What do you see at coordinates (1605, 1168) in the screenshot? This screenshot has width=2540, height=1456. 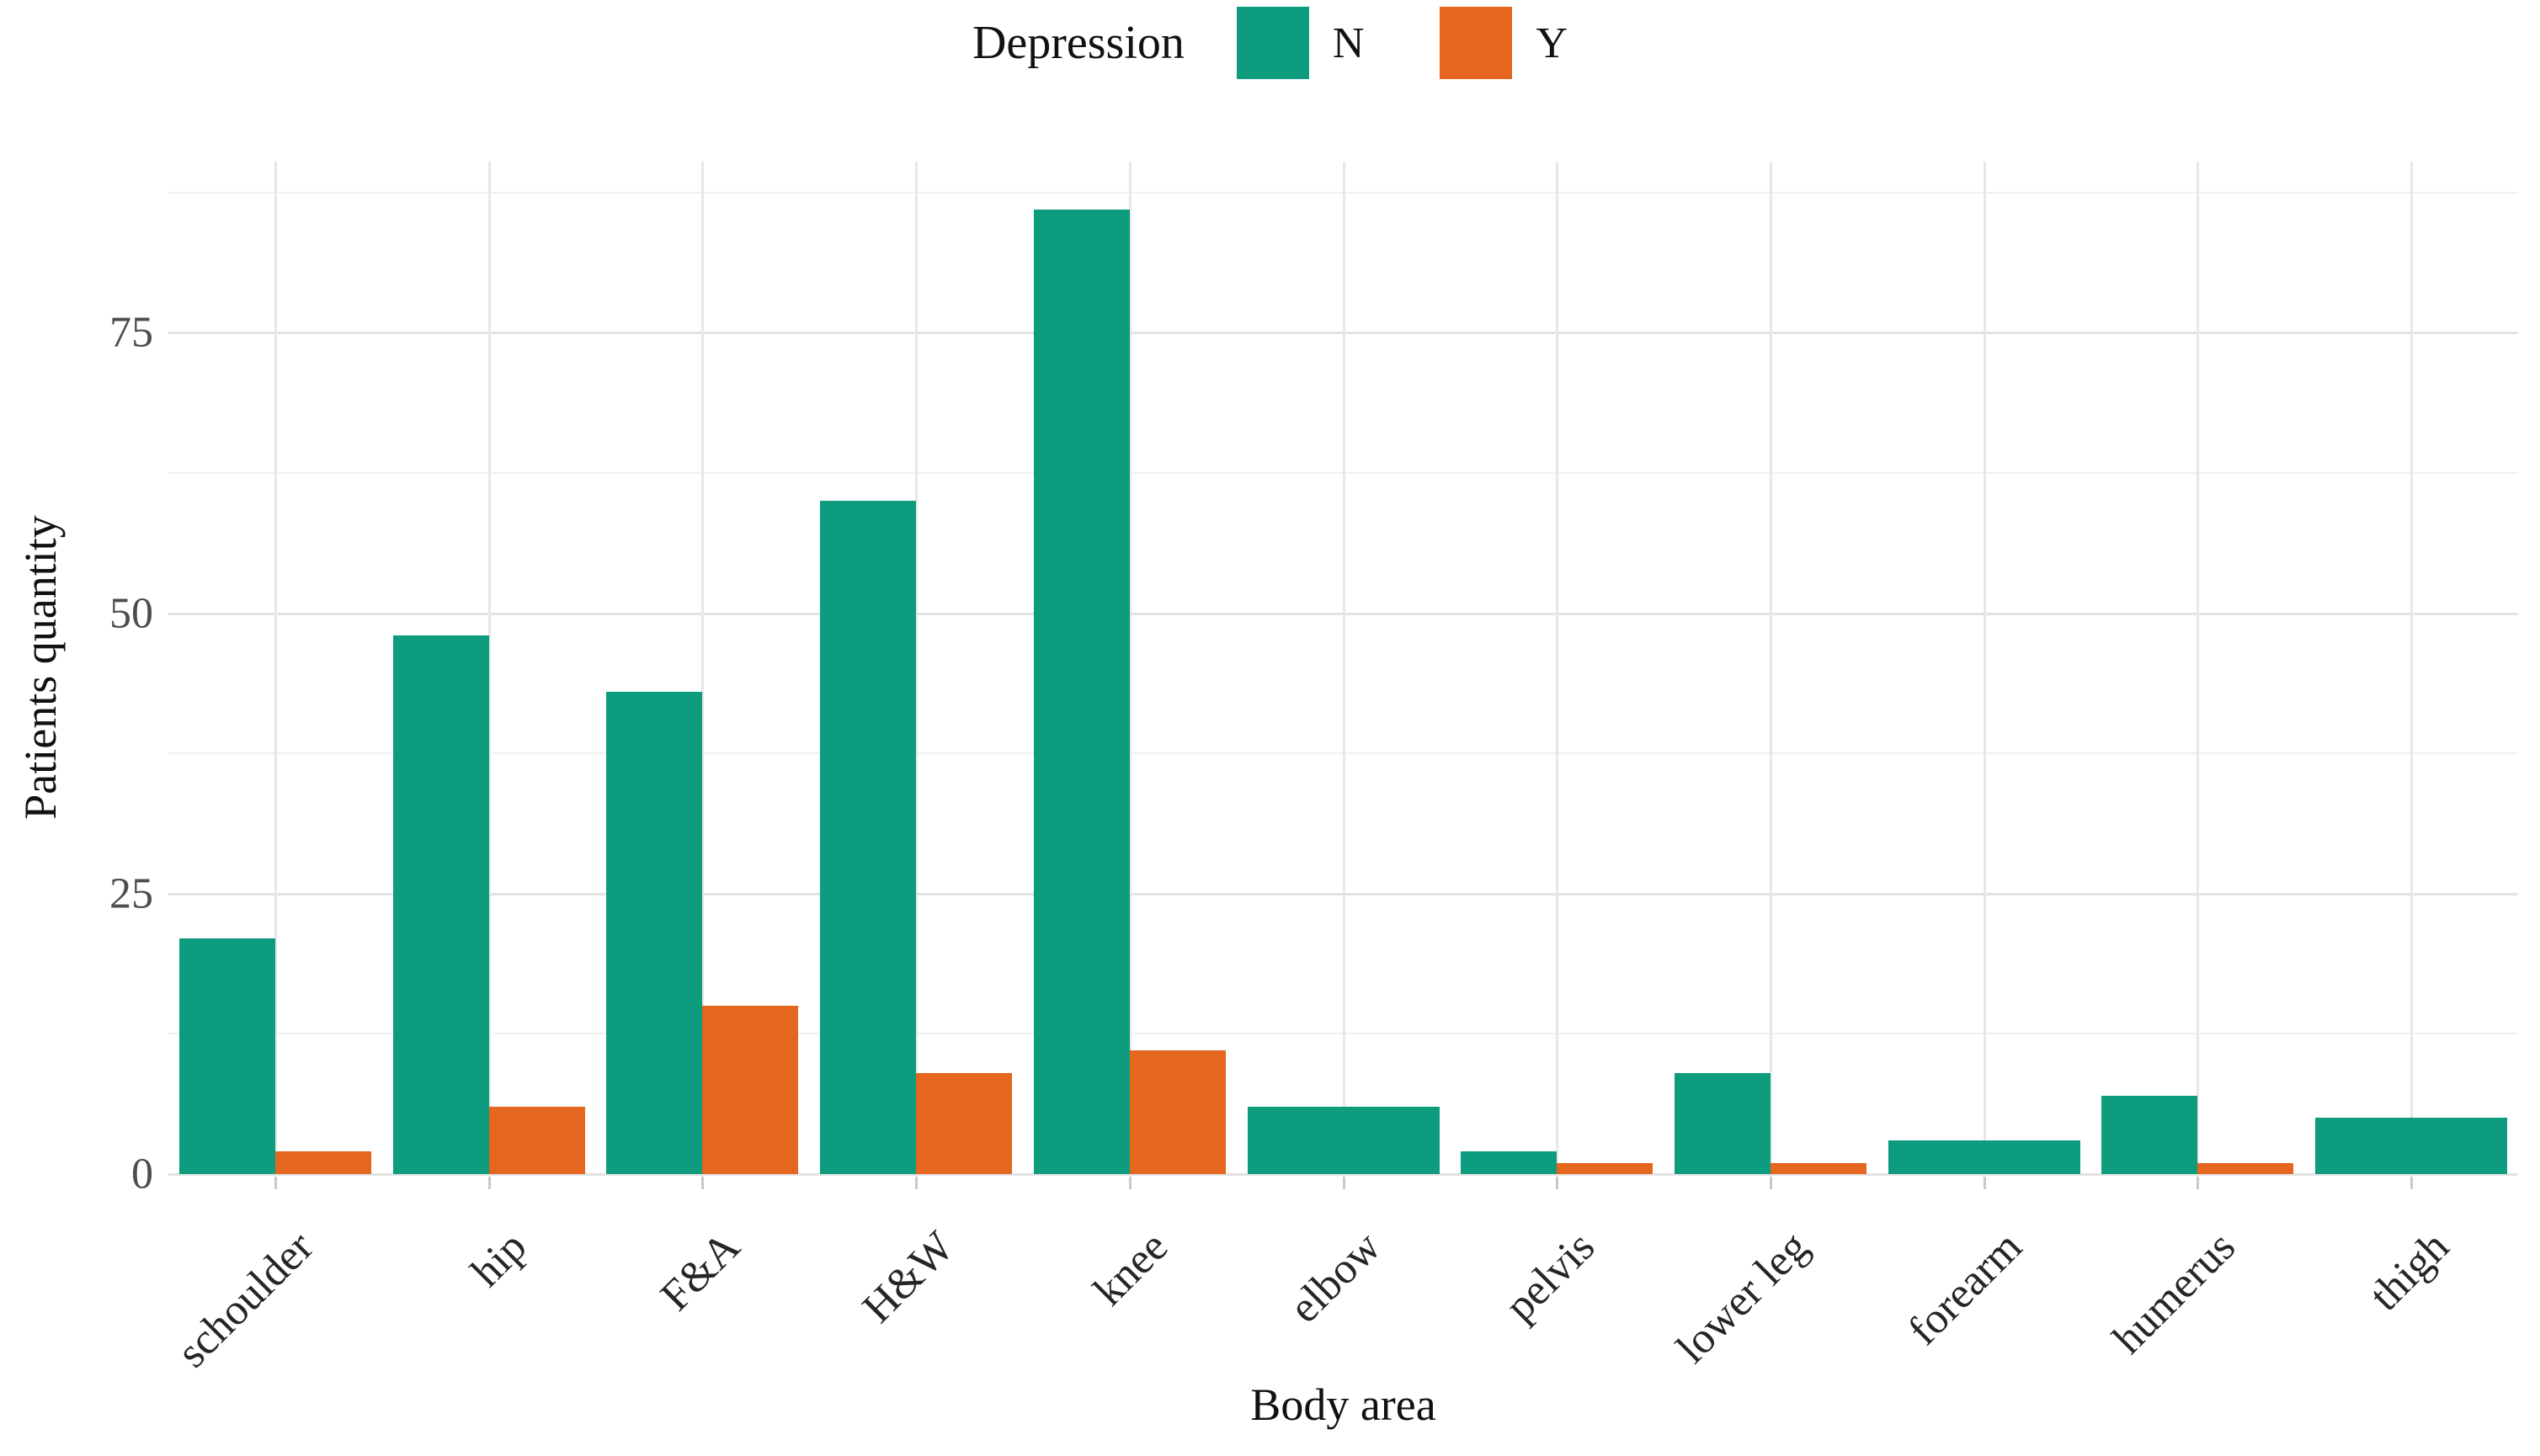 I see `bar-pelvis-Y` at bounding box center [1605, 1168].